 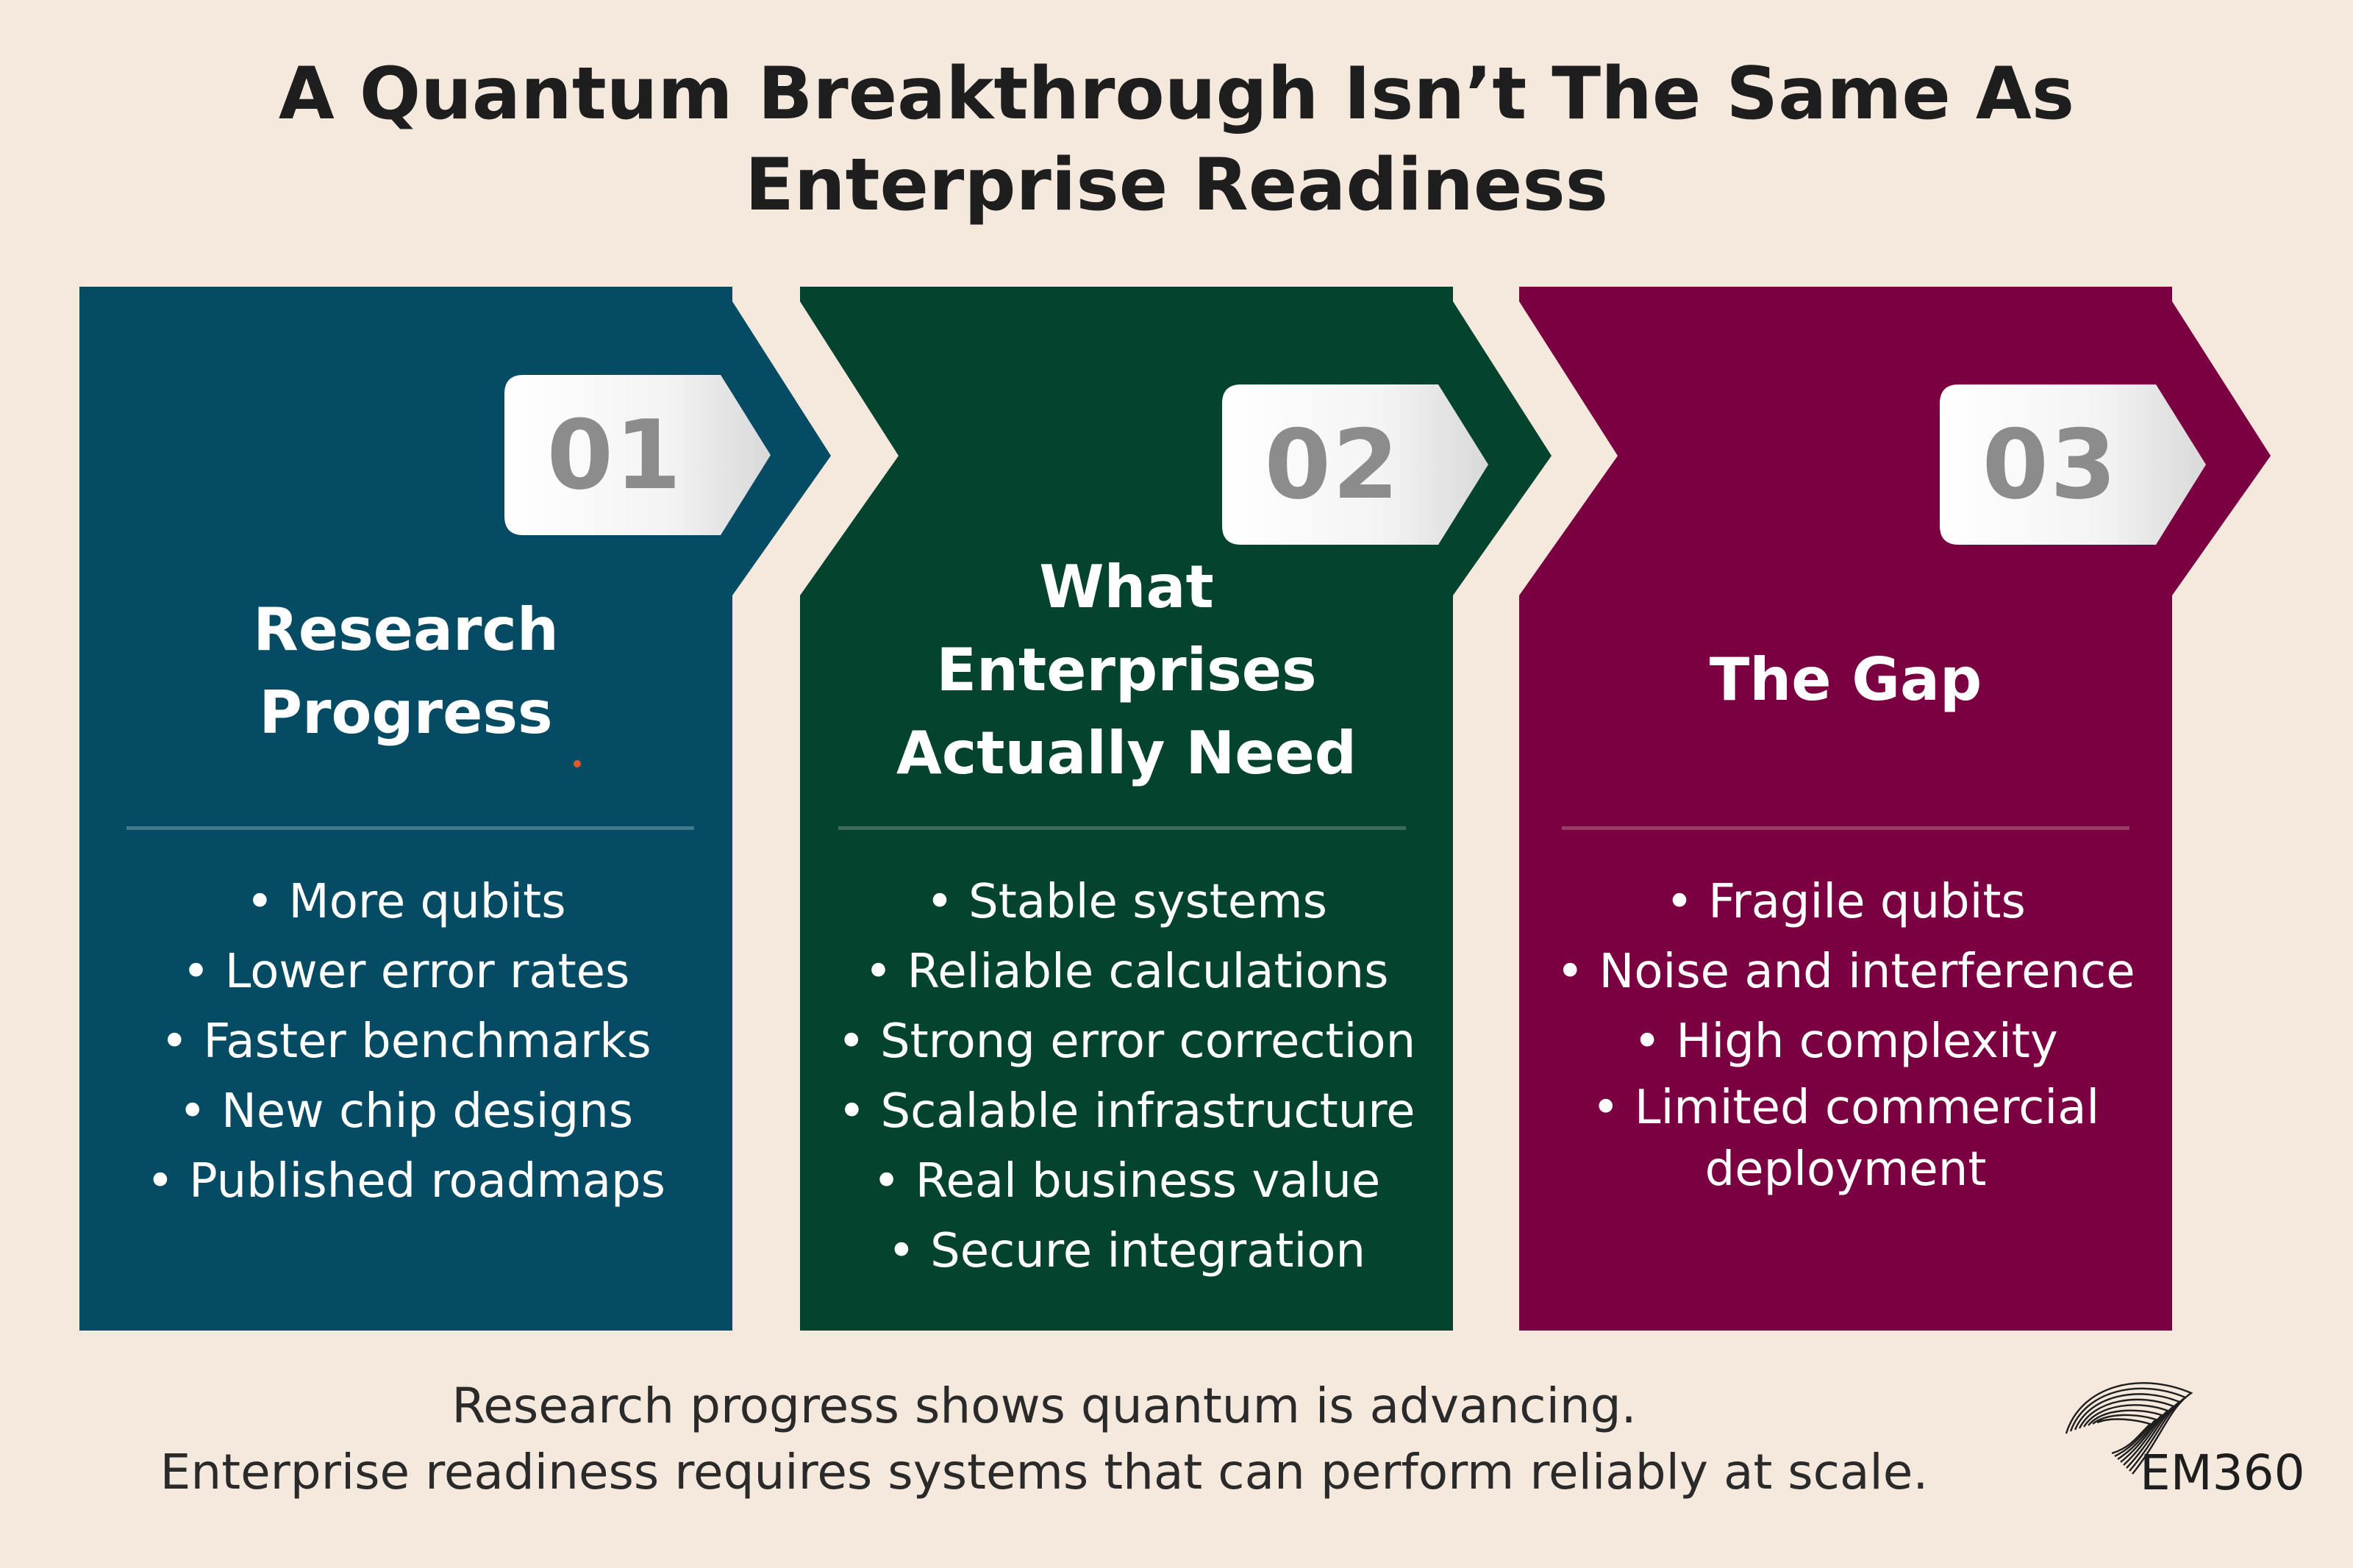 What do you see at coordinates (1845, 828) in the screenshot?
I see `panel-3-divider` at bounding box center [1845, 828].